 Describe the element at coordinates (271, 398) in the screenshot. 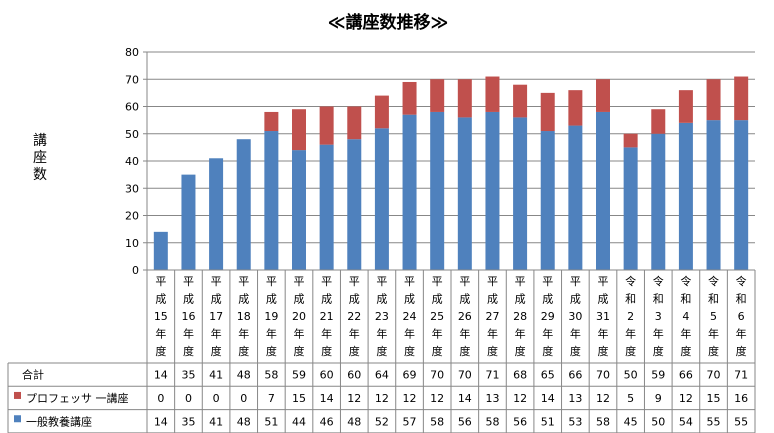

I see `table-cell-value: 7` at that location.